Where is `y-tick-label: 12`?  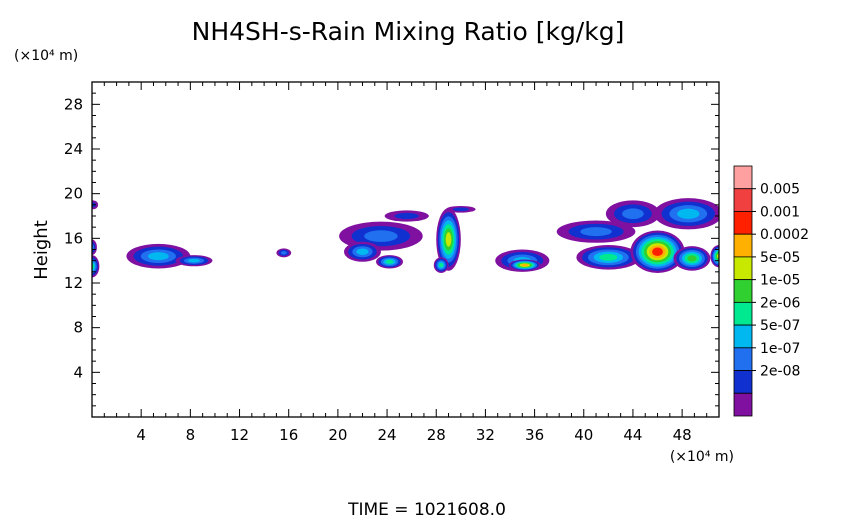
y-tick-label: 12 is located at coordinates (73, 283).